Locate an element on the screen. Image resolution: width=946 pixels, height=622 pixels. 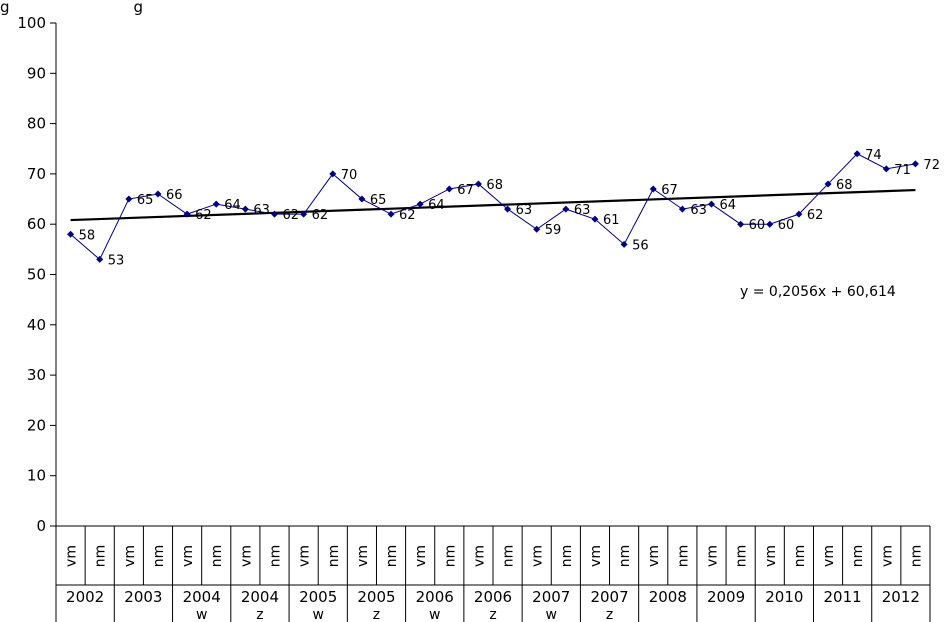
x-group-label: 2009 is located at coordinates (726, 597).